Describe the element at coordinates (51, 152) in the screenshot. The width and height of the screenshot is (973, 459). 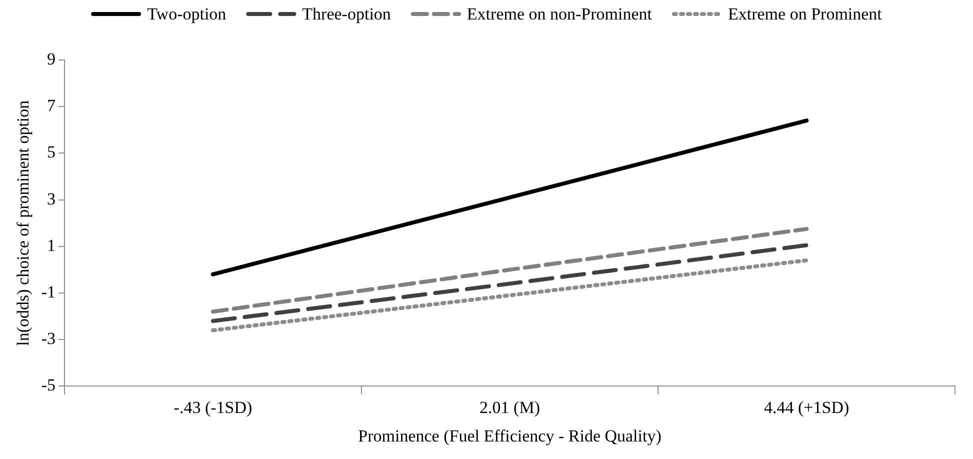
I see `y-tick-label: 5` at that location.